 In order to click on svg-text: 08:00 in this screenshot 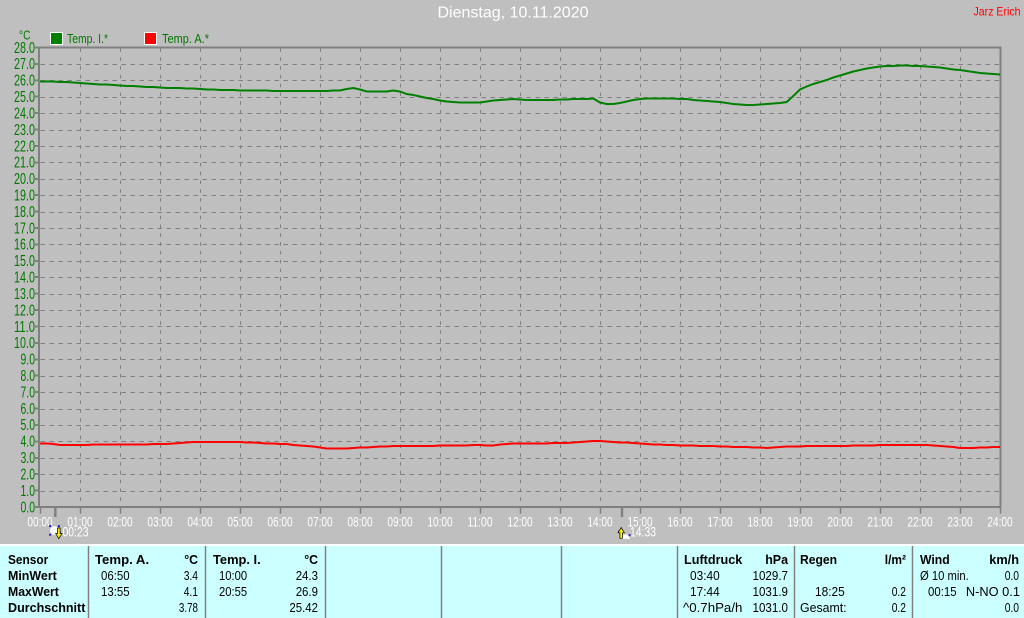, I will do `click(359, 522)`.